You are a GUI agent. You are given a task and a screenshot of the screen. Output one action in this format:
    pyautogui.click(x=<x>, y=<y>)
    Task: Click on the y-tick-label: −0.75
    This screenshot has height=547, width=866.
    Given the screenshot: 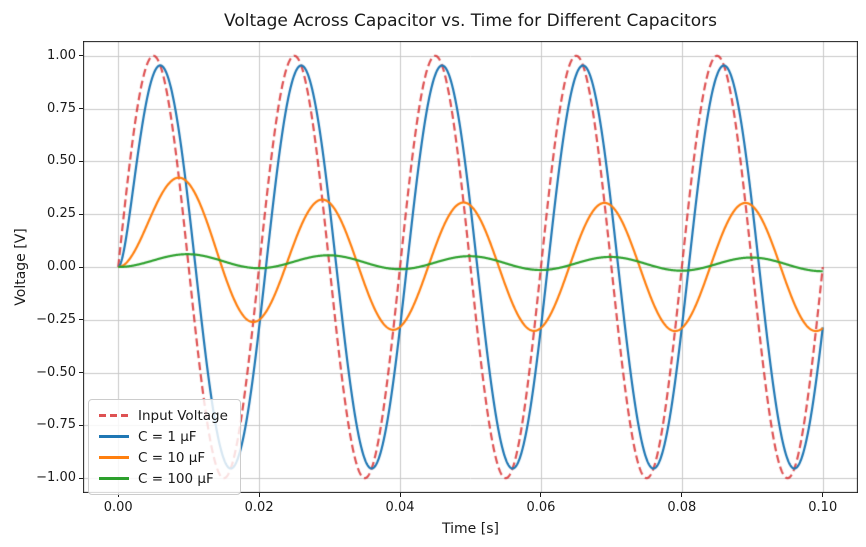 What is the action you would take?
    pyautogui.click(x=56, y=425)
    